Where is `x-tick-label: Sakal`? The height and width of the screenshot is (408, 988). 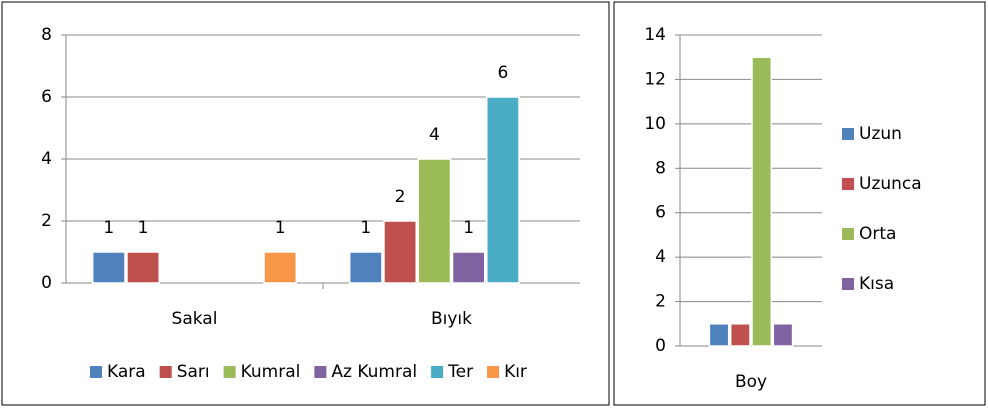
x-tick-label: Sakal is located at coordinates (195, 319).